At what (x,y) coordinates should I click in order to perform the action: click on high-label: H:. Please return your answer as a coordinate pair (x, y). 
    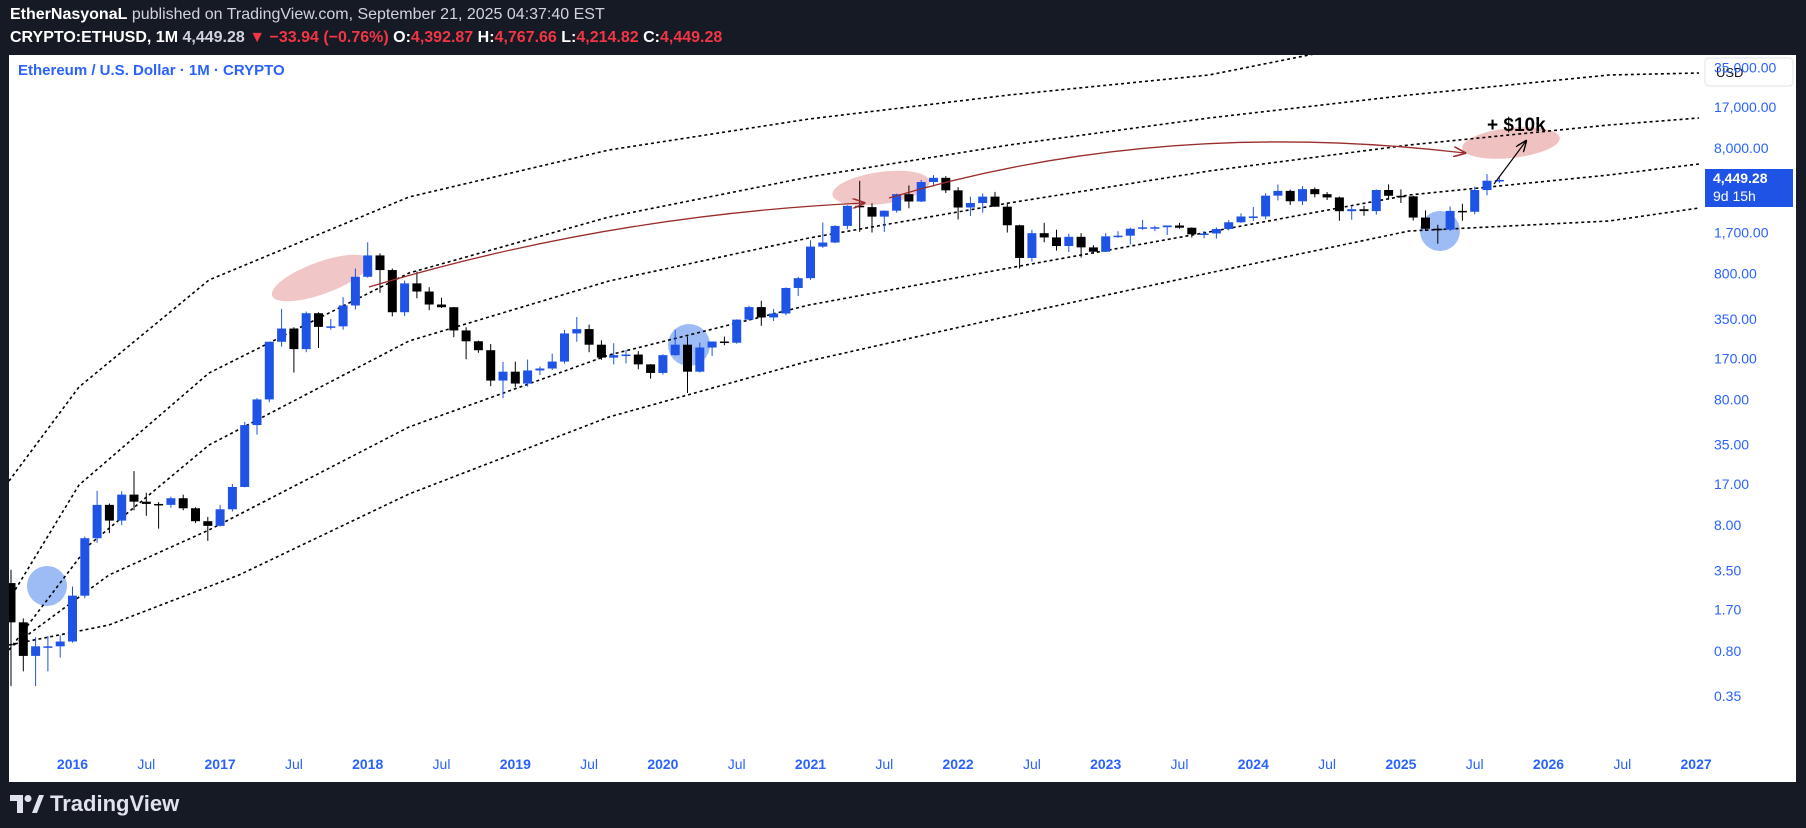
    Looking at the image, I should click on (486, 37).